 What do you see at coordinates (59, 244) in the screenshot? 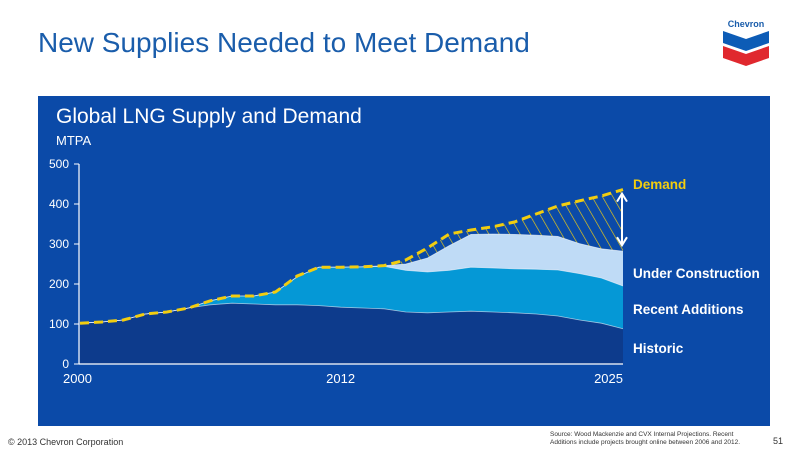
I see `y-tick-label: 300` at bounding box center [59, 244].